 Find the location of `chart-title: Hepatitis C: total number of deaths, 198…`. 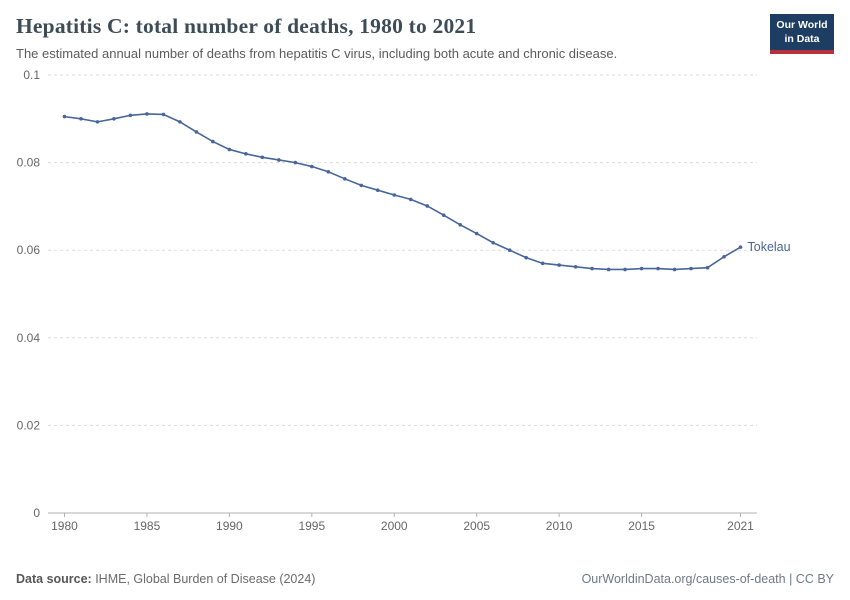

chart-title: Hepatitis C: total number of deaths, 198… is located at coordinates (246, 26).